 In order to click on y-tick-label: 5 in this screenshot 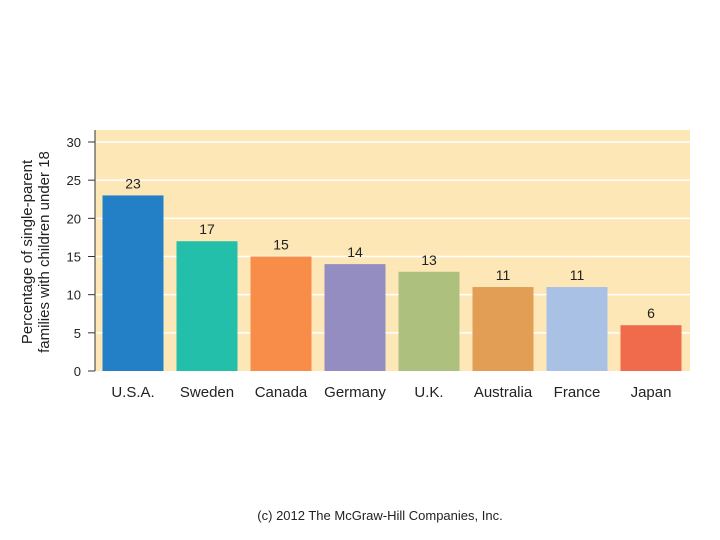, I will do `click(77, 333)`.